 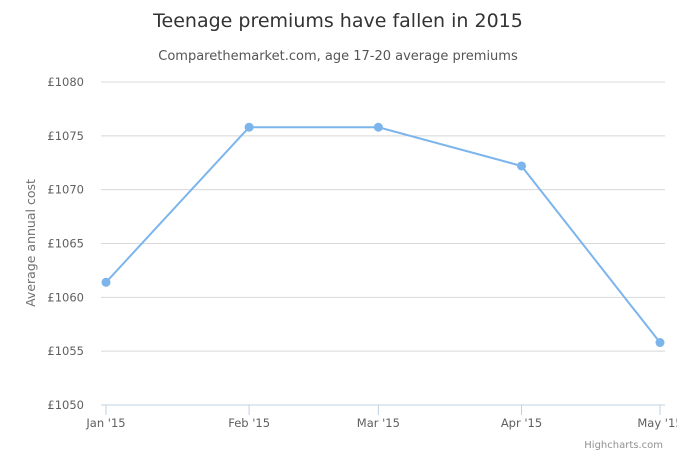 I want to click on y-tick-label: £1055, so click(x=65, y=351).